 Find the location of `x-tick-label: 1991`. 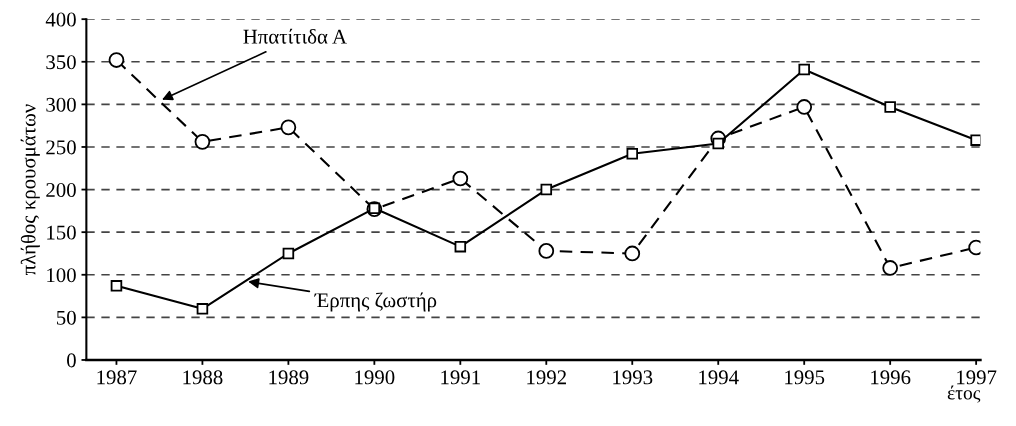

x-tick-label: 1991 is located at coordinates (460, 377).